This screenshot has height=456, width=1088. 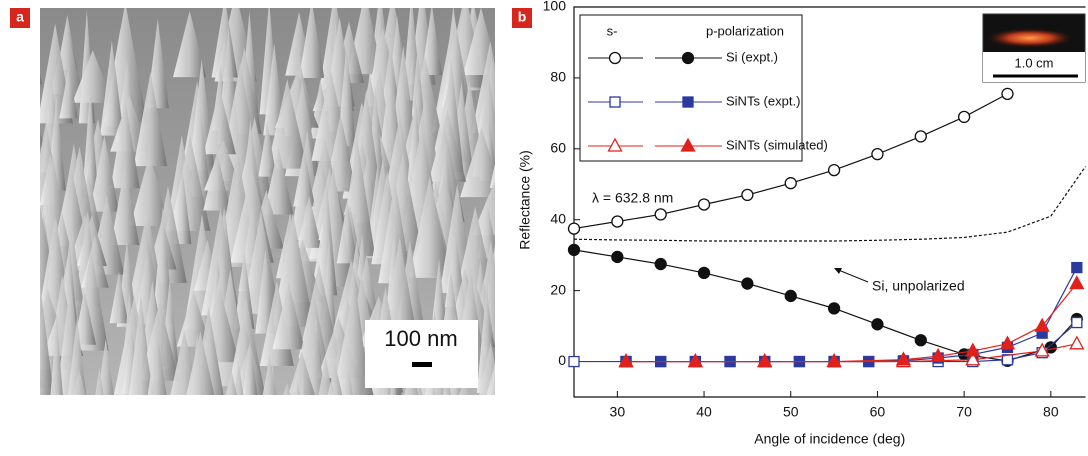 What do you see at coordinates (558, 218) in the screenshot?
I see `y-tick-label: 40` at bounding box center [558, 218].